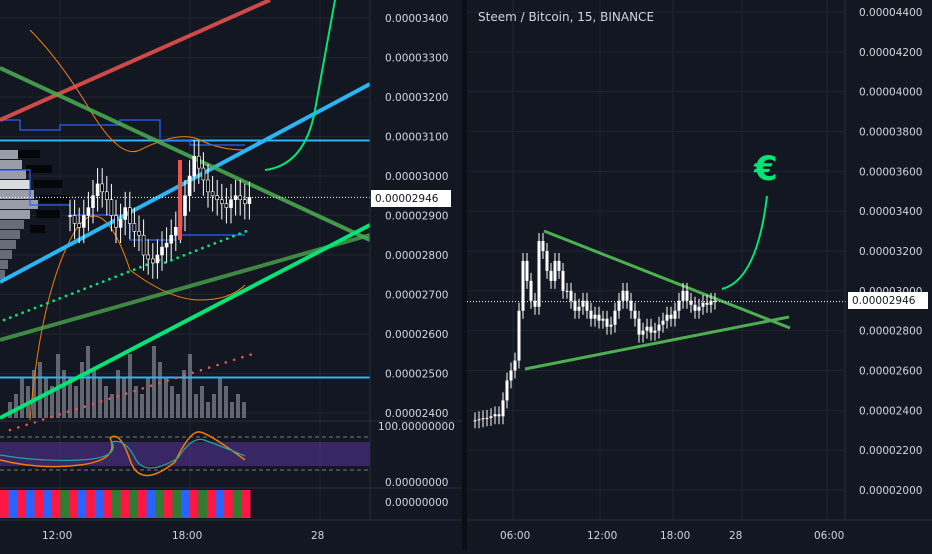 Image resolution: width=932 pixels, height=554 pixels. Describe the element at coordinates (123, 453) in the screenshot. I see `osc-line-d` at that location.